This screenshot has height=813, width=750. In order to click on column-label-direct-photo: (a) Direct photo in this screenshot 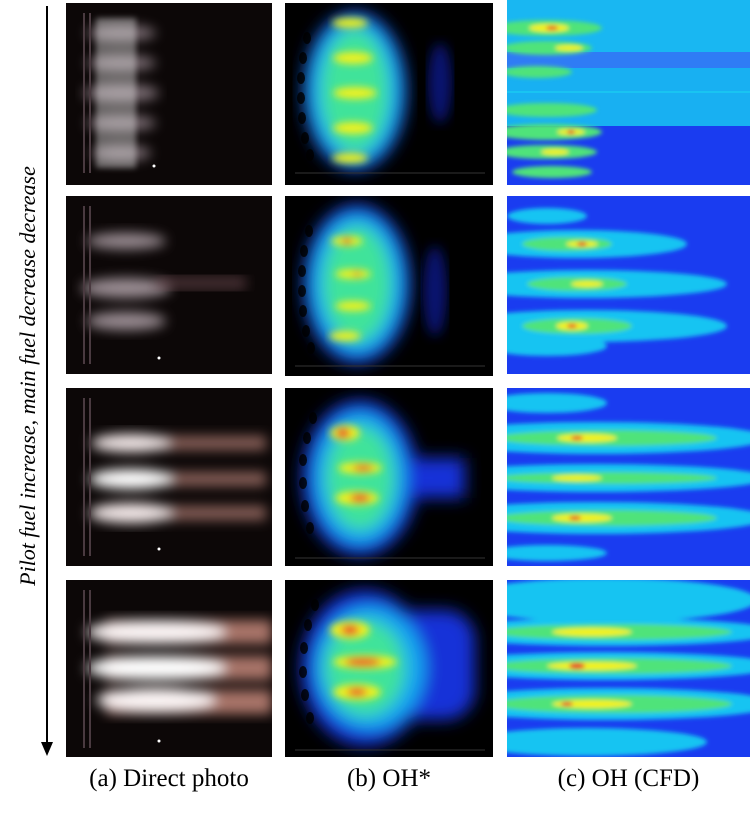, I will do `click(169, 778)`.